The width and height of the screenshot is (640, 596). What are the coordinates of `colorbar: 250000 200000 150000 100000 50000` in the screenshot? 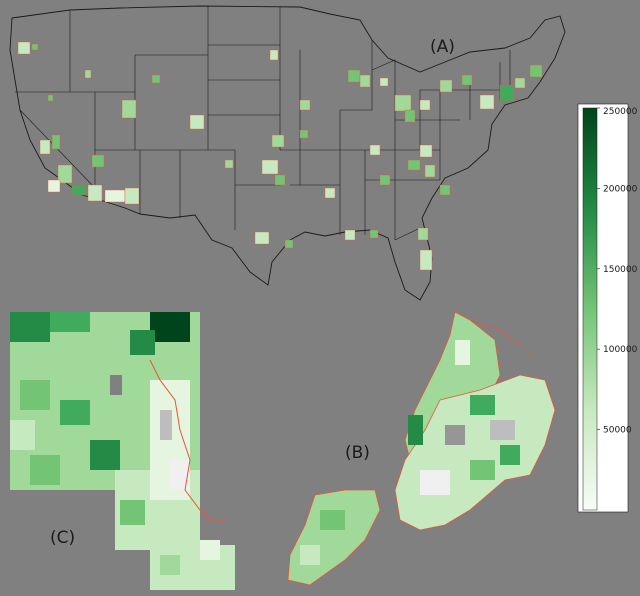 It's located at (607, 308).